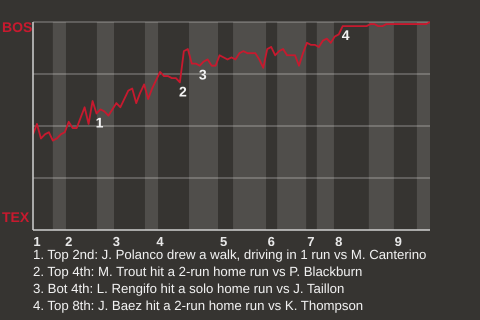  What do you see at coordinates (202, 74) in the screenshot?
I see `annotation: 3` at bounding box center [202, 74].